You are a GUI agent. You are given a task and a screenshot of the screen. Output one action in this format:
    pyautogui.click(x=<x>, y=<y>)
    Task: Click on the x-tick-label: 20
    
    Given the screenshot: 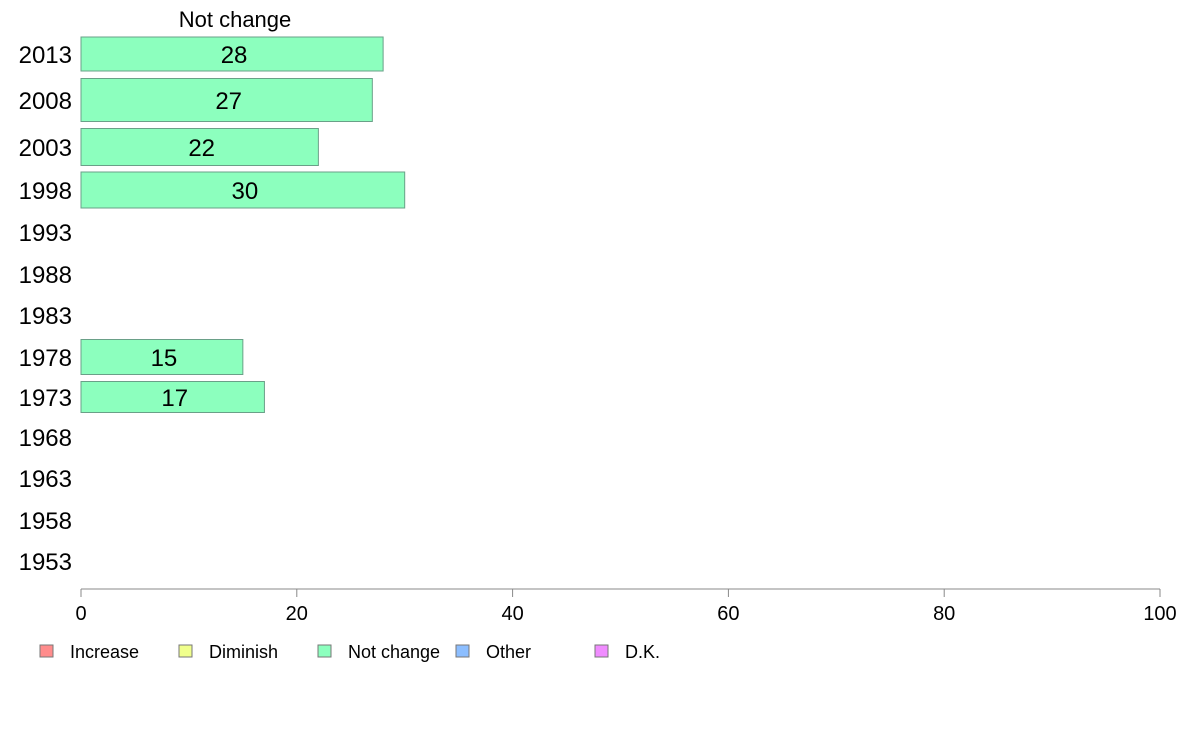 What is the action you would take?
    pyautogui.click(x=297, y=614)
    